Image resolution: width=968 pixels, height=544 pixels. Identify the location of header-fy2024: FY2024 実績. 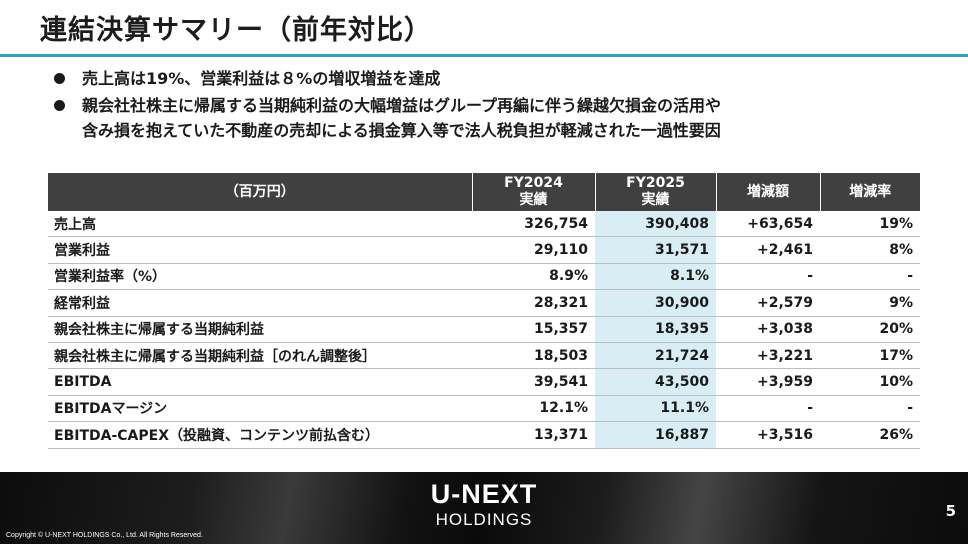
(534, 192).